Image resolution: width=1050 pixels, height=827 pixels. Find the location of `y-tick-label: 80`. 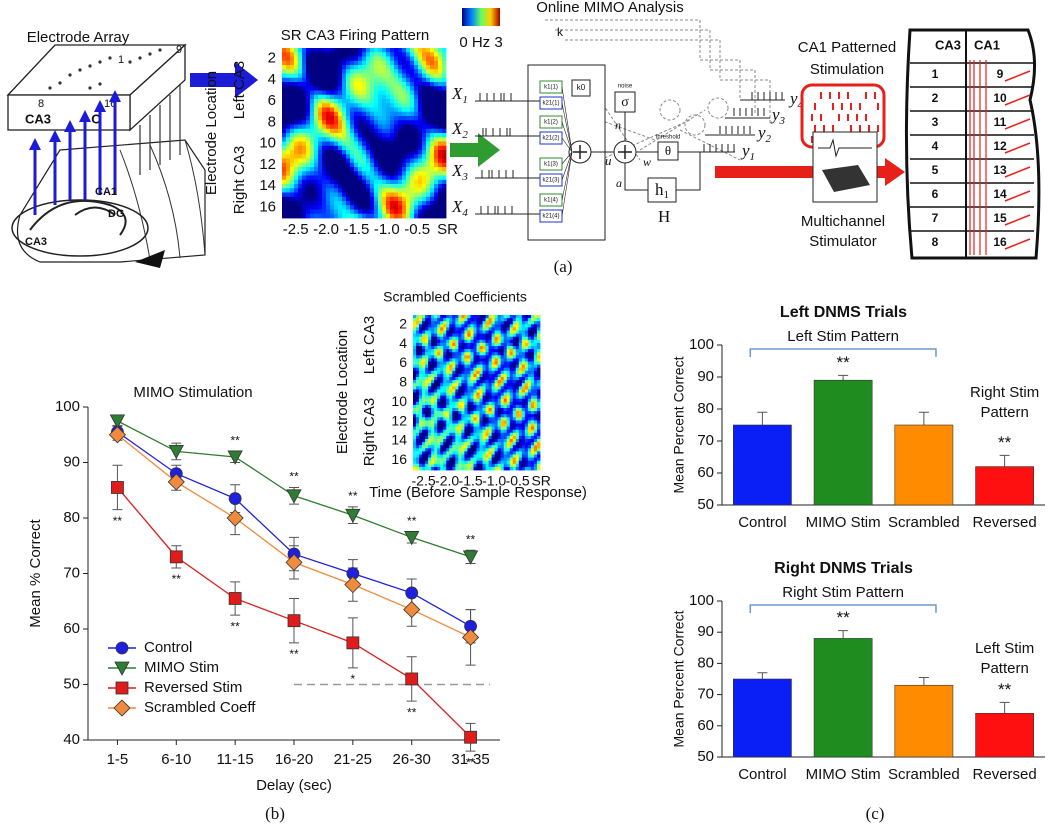

y-tick-label: 80 is located at coordinates (705, 408).